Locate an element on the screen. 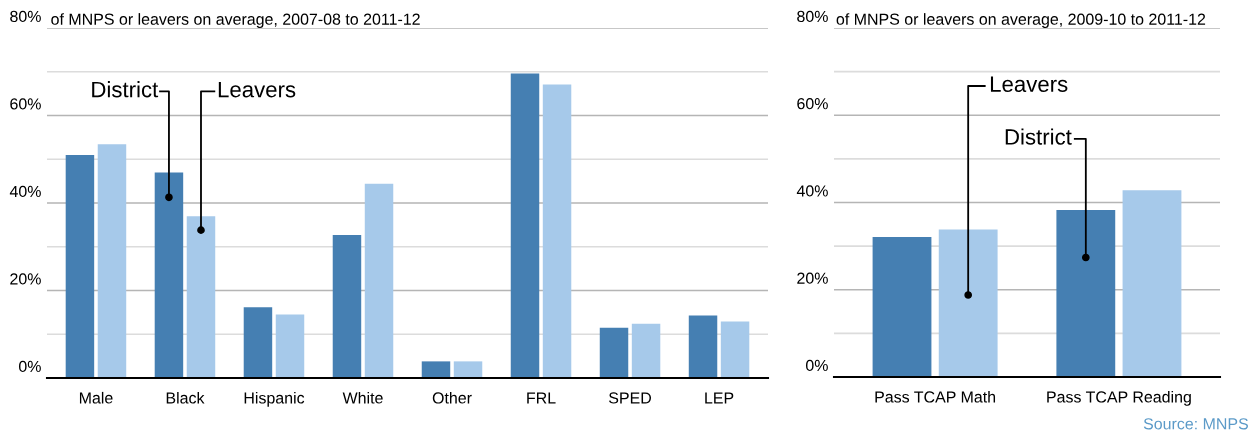 The image size is (1255, 437). x-tick-label: SPED is located at coordinates (630, 398).